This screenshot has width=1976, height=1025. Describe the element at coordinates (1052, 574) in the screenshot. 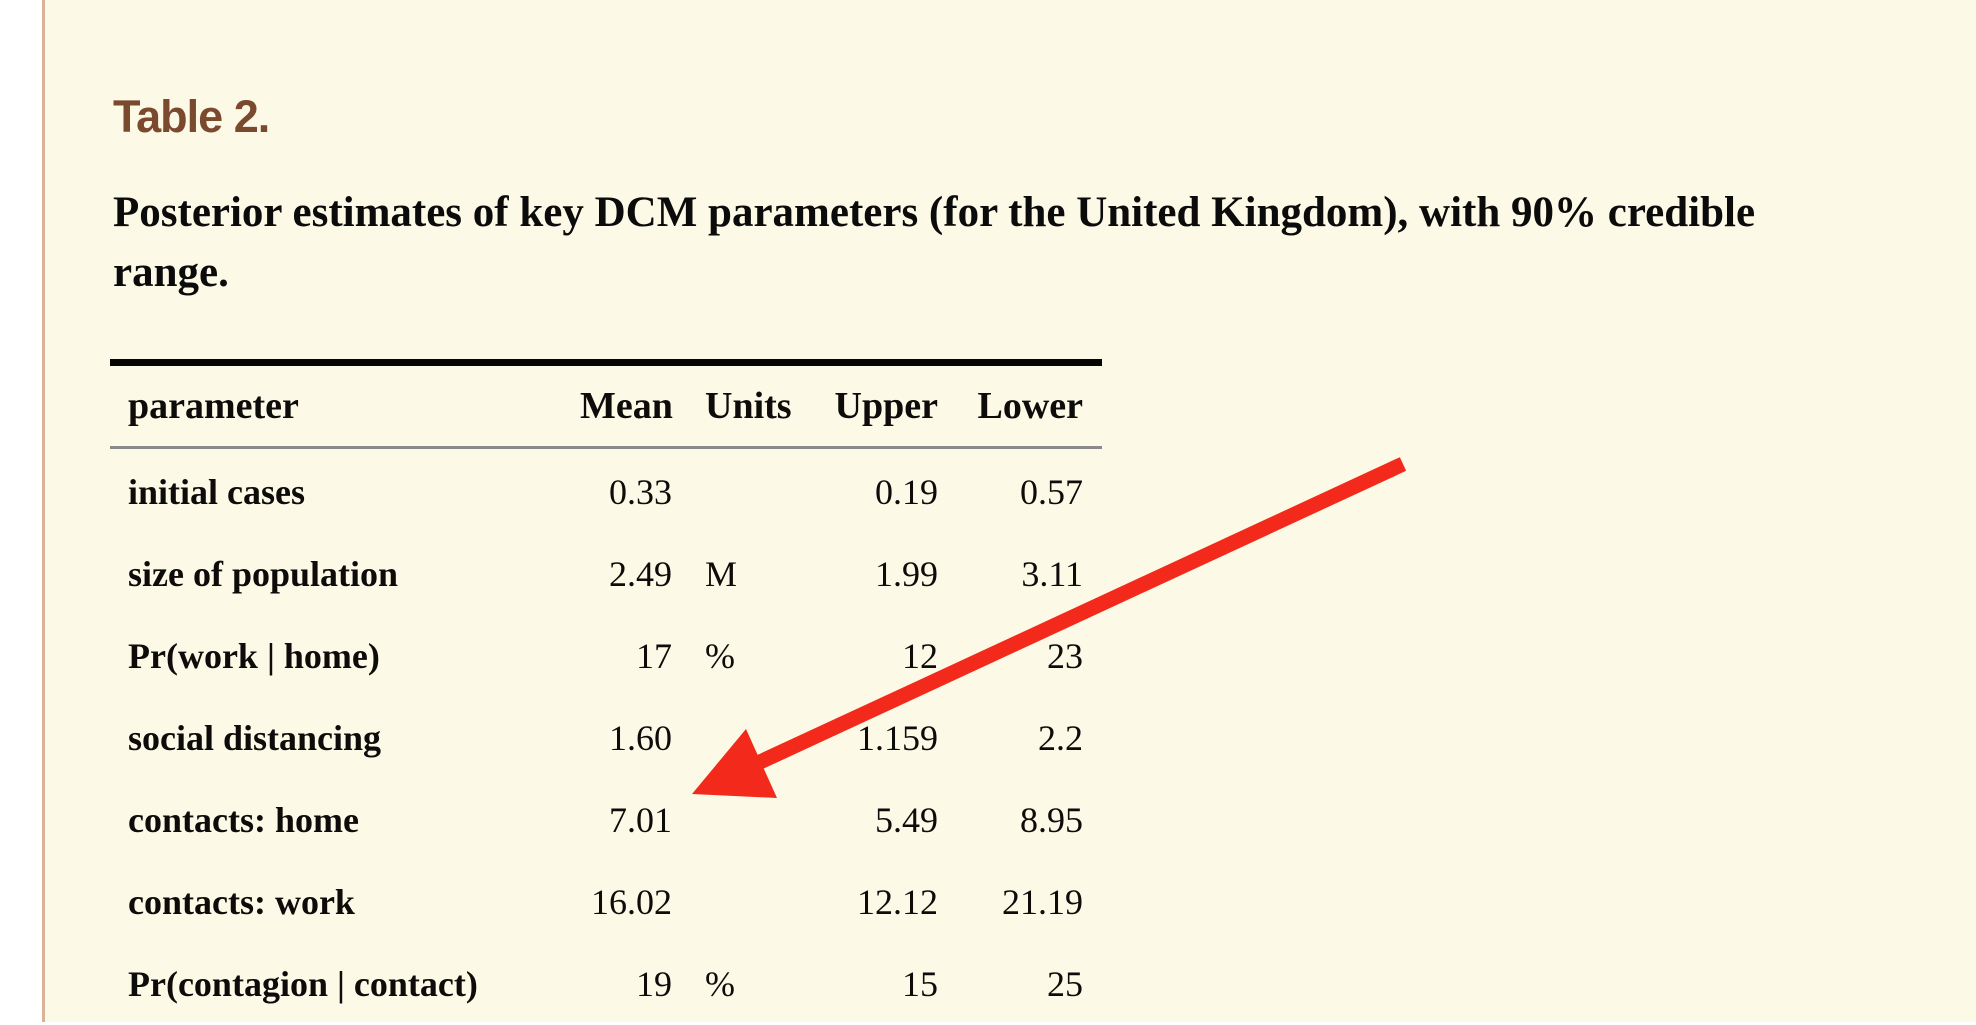

I see `cell-lower: 3.11` at that location.